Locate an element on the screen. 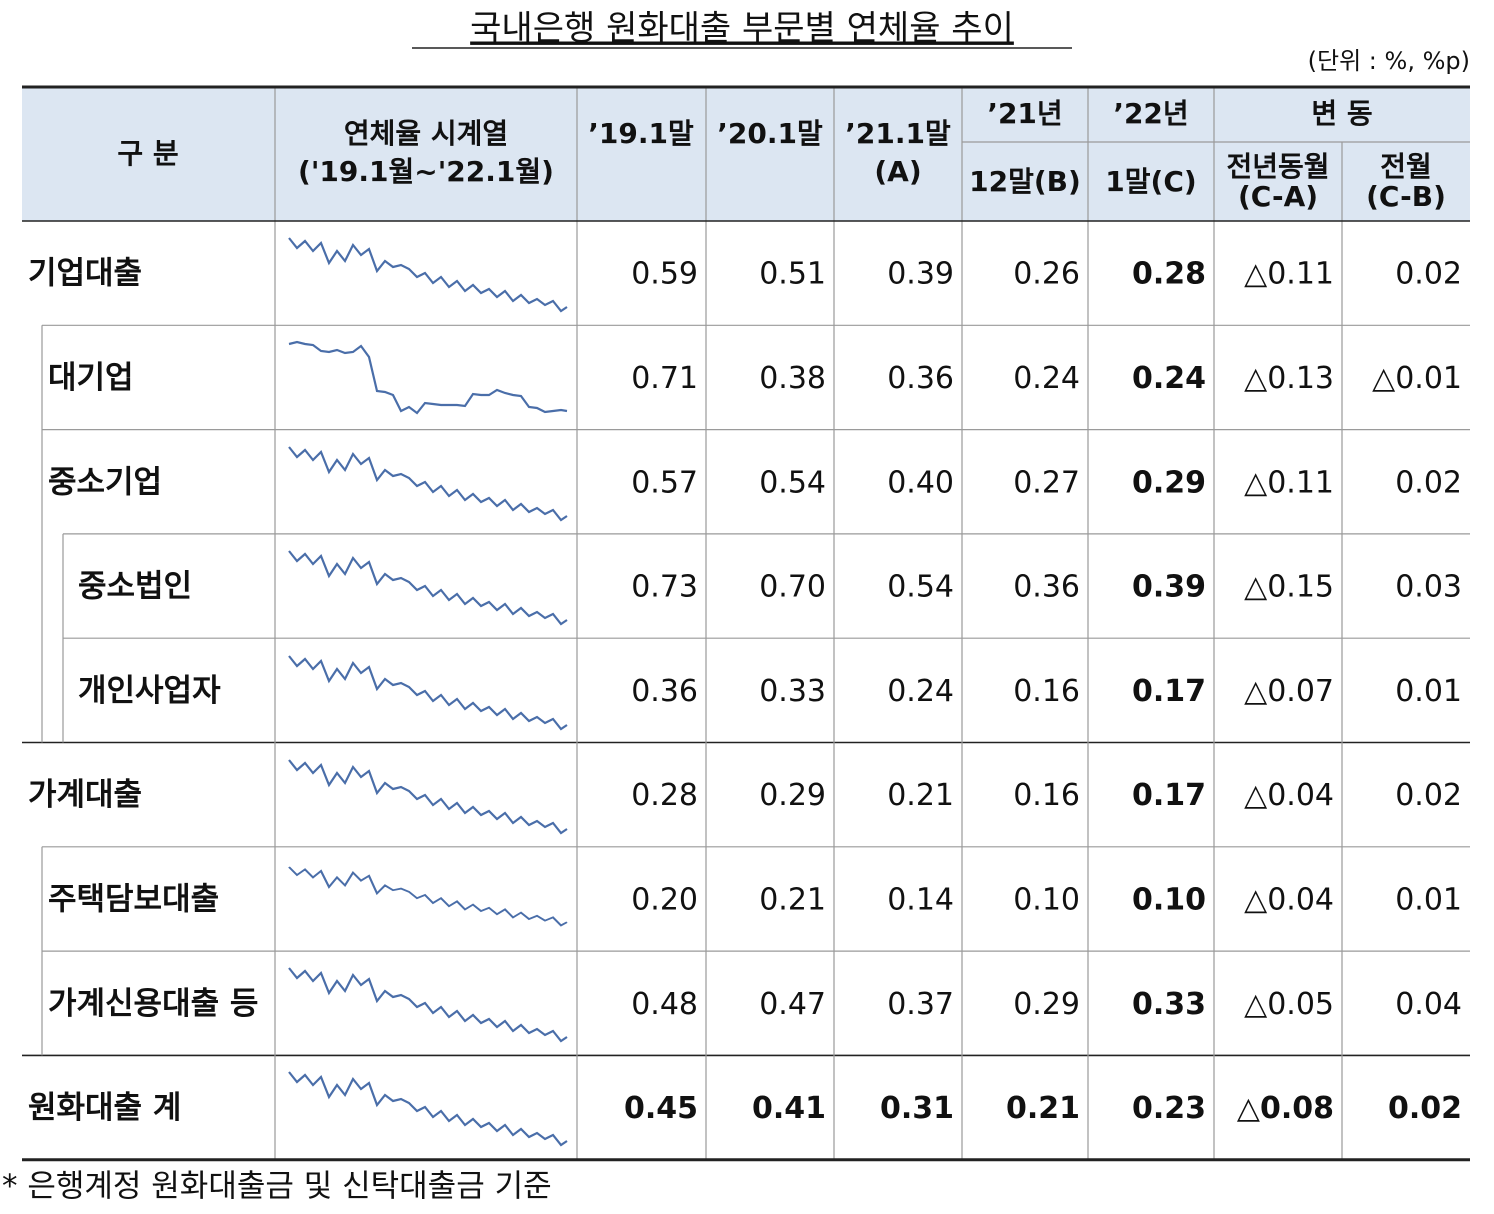 The image size is (1494, 1214). cell-value: 0.04 is located at coordinates (1428, 1004).